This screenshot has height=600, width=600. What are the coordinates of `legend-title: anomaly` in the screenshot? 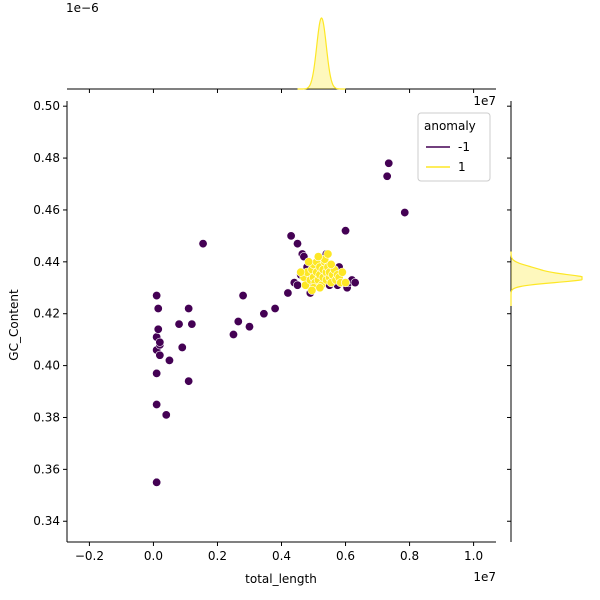 It's located at (450, 126).